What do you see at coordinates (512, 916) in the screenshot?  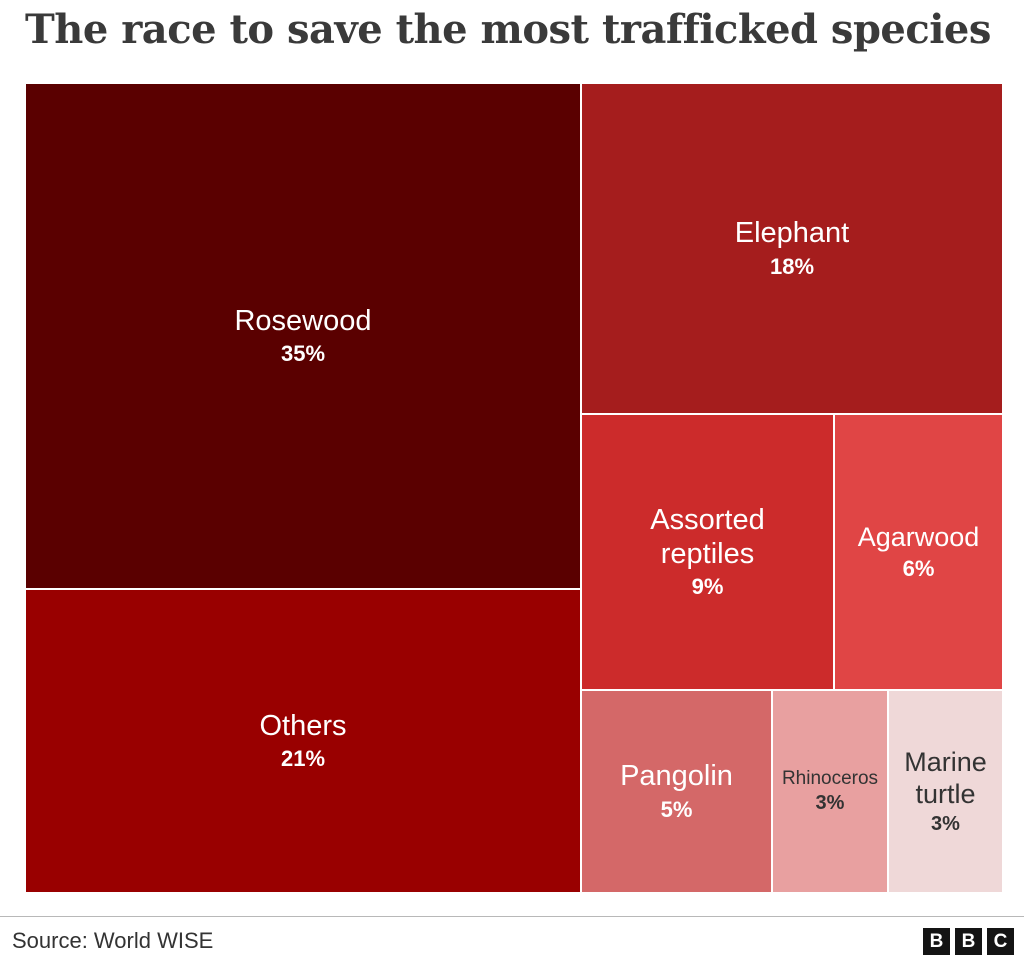 I see `footer-divider` at bounding box center [512, 916].